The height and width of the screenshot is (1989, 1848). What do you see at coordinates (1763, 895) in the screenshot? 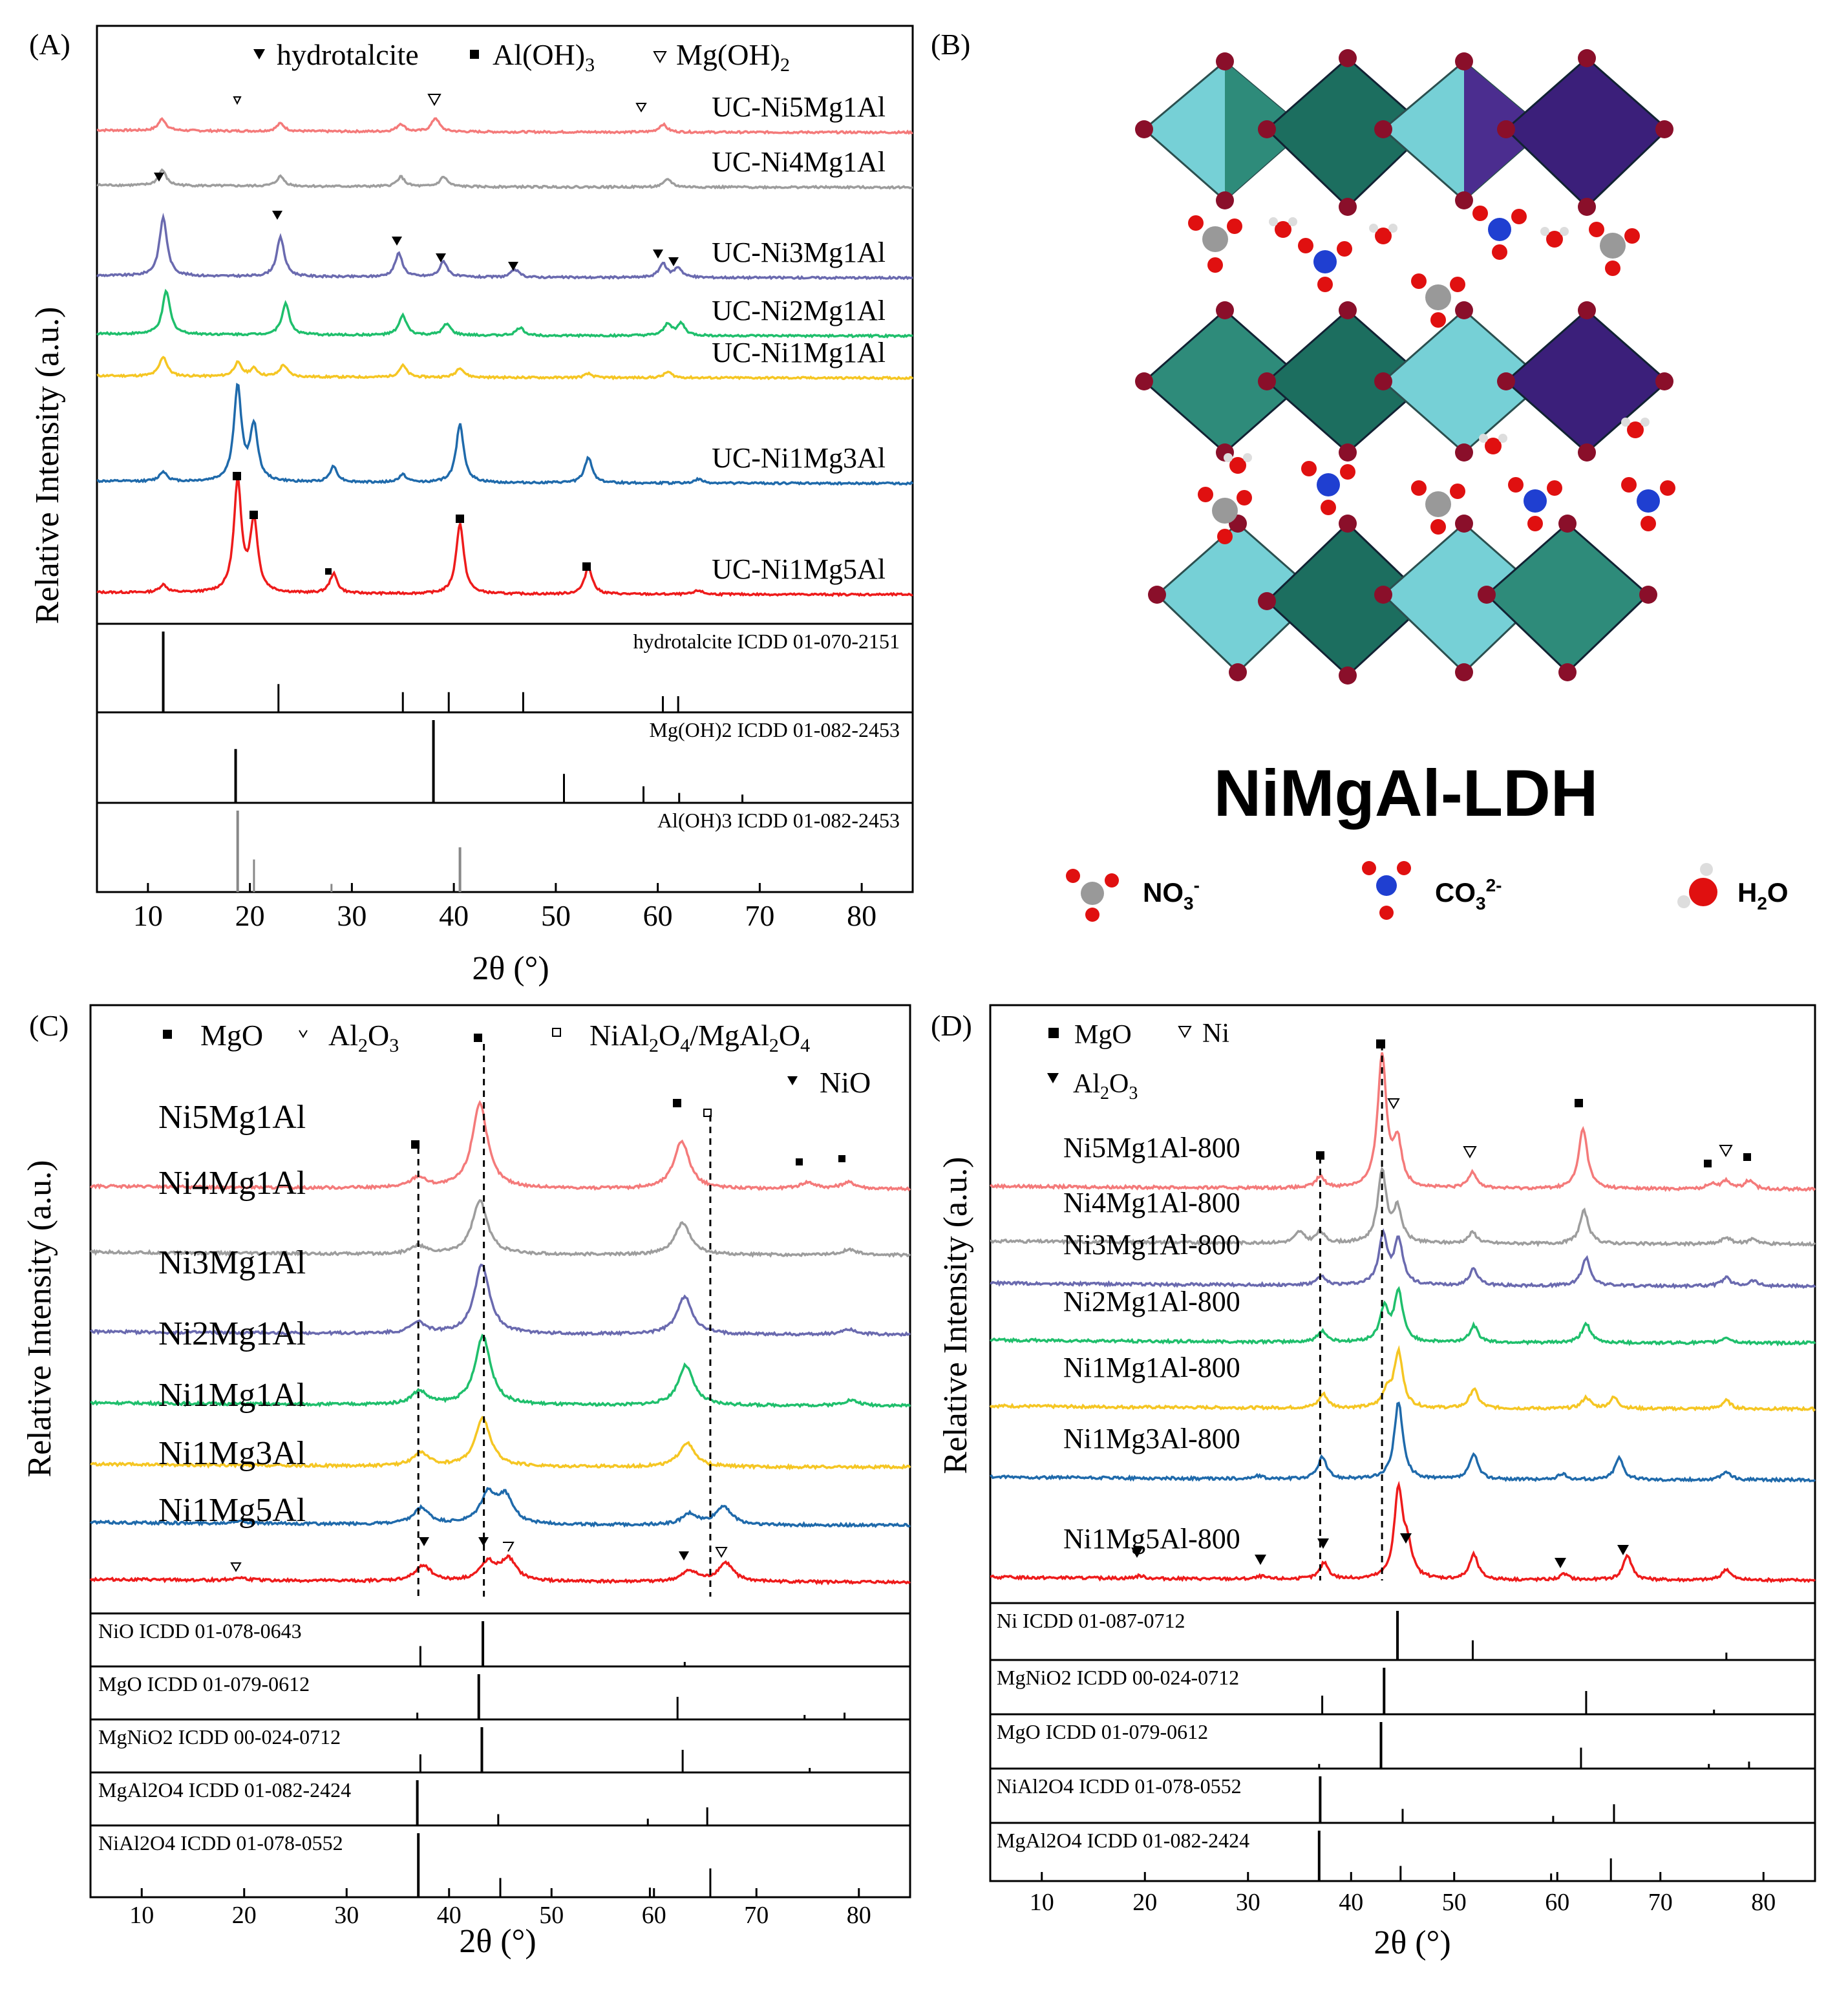
I see `legend-h2o: H2O` at bounding box center [1763, 895].